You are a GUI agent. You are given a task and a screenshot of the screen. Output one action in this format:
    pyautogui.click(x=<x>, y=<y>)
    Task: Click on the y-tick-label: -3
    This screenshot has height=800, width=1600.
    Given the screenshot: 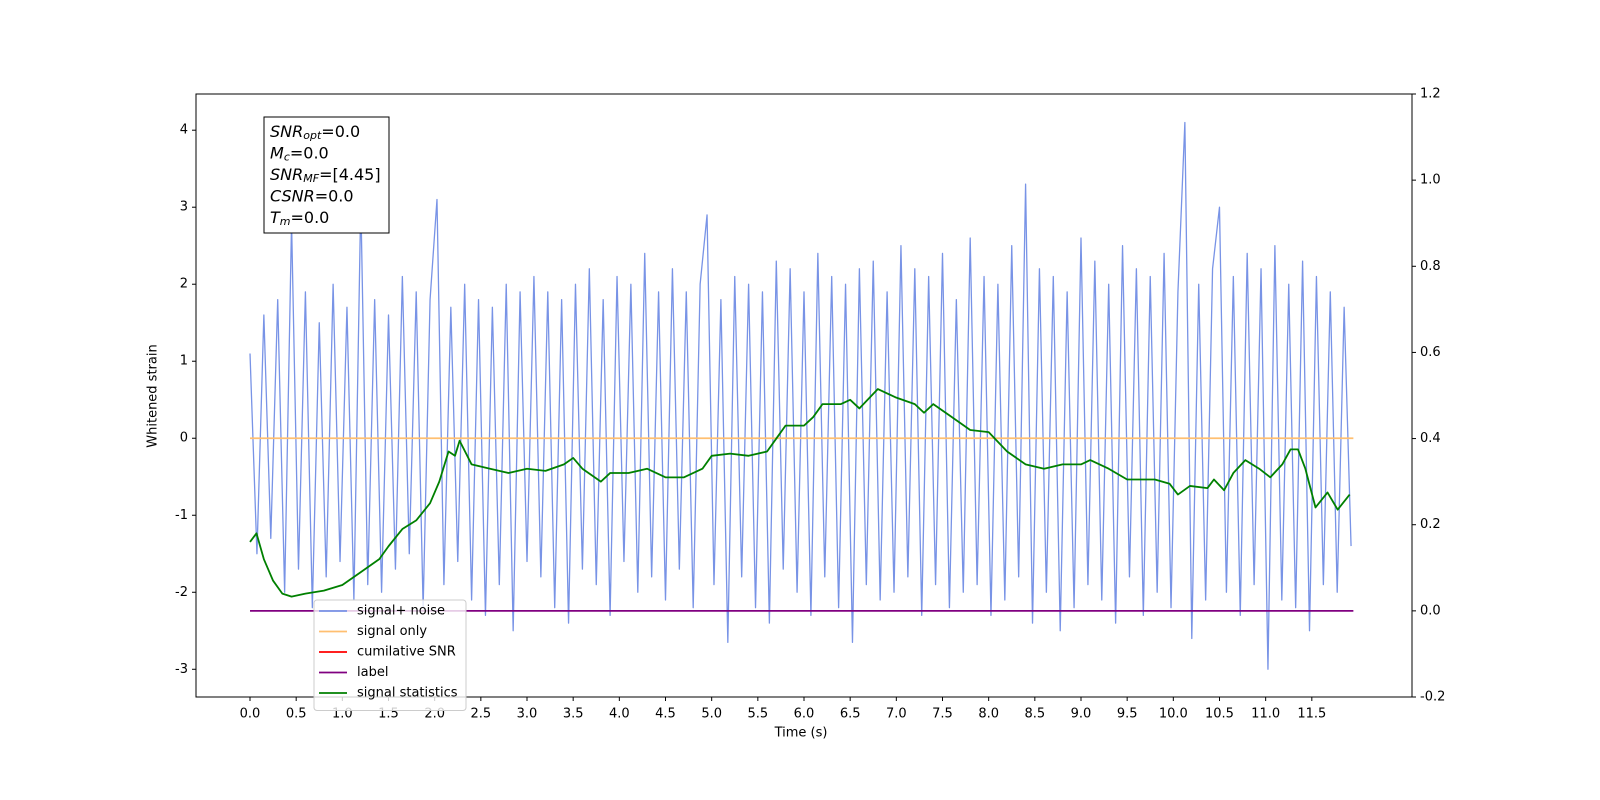 What is the action you would take?
    pyautogui.click(x=181, y=669)
    